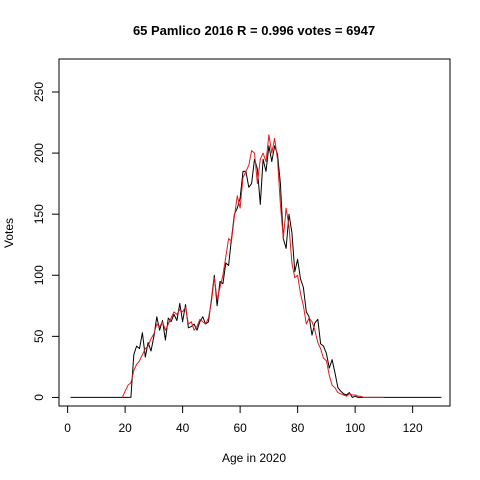 The width and height of the screenshot is (480, 480). What do you see at coordinates (298, 428) in the screenshot?
I see `x-tick-label: 80` at bounding box center [298, 428].